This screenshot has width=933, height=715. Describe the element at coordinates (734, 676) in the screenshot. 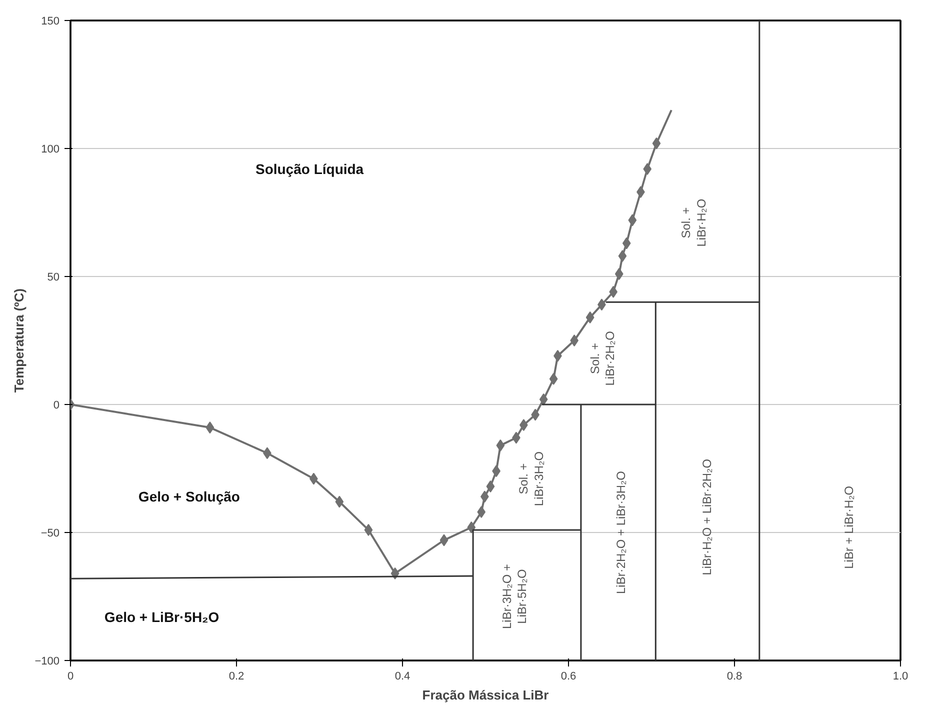

I see `x-tick-label: 0.8` at that location.